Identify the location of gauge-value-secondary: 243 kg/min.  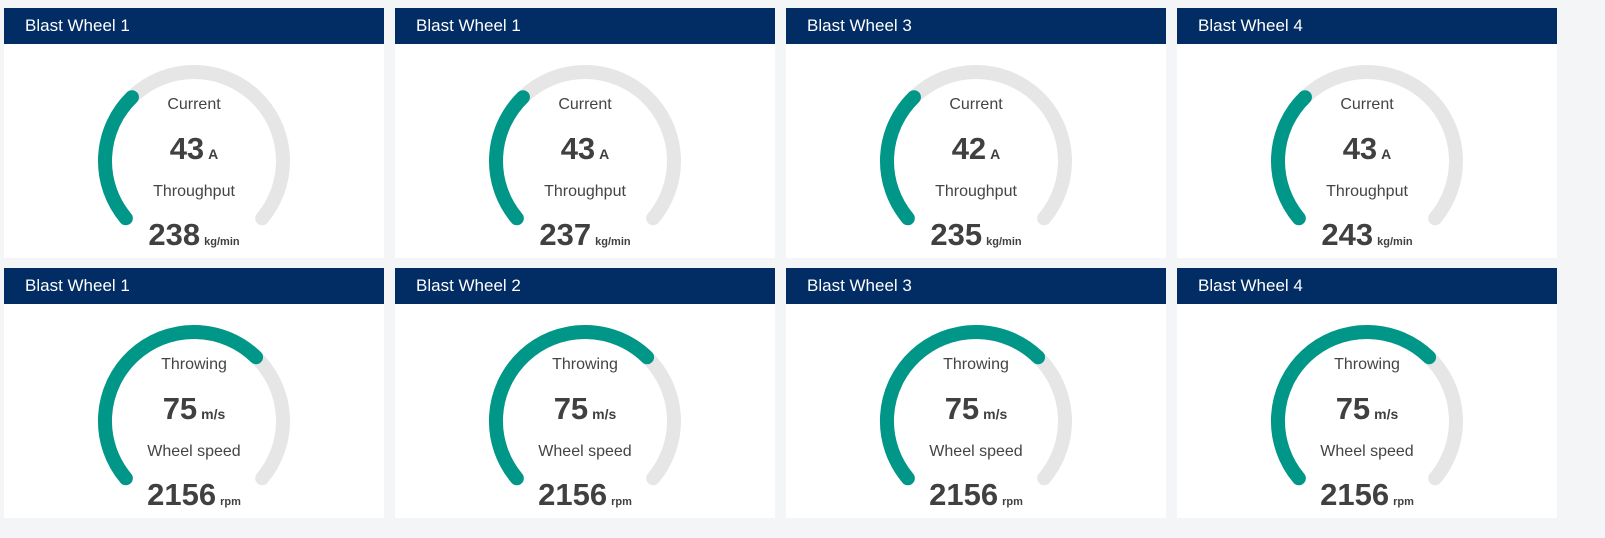
(1367, 235).